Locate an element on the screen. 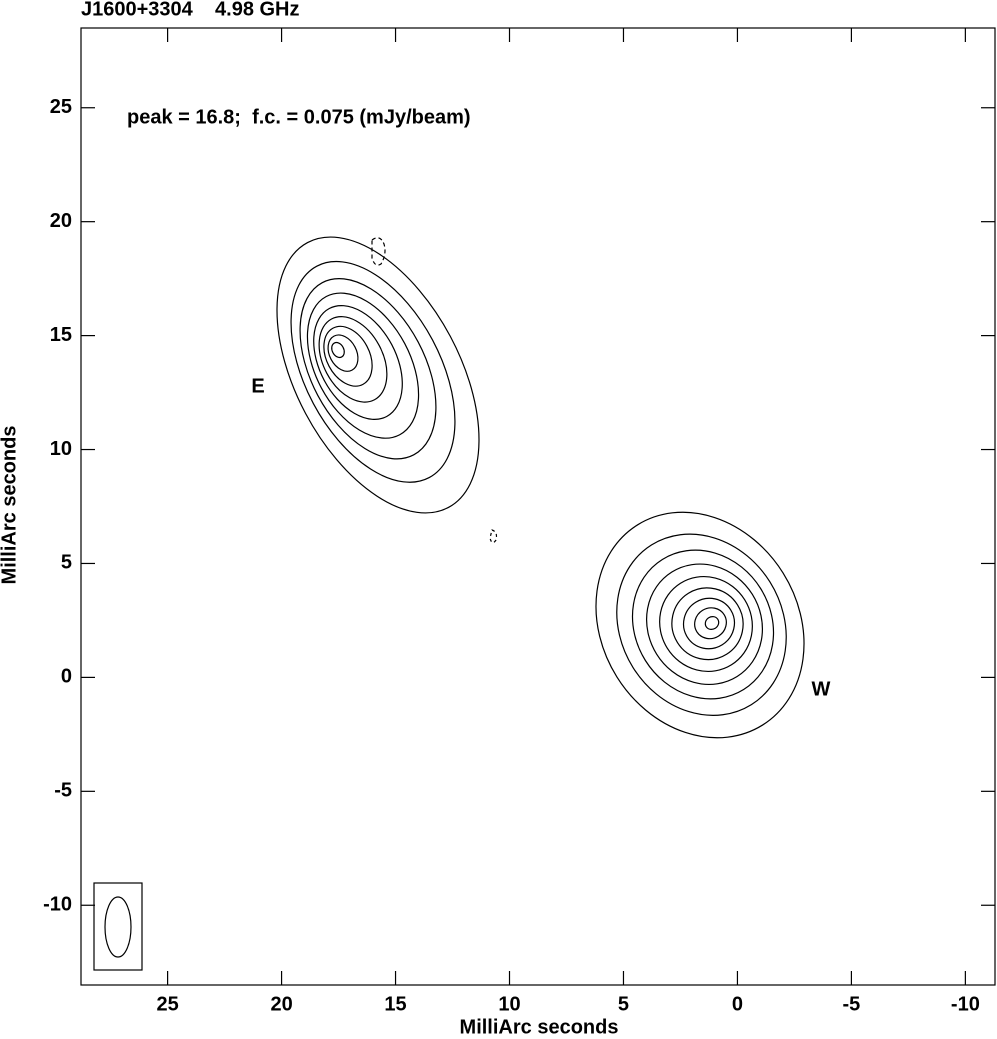  x-tick-label: 20 is located at coordinates (281, 1004).